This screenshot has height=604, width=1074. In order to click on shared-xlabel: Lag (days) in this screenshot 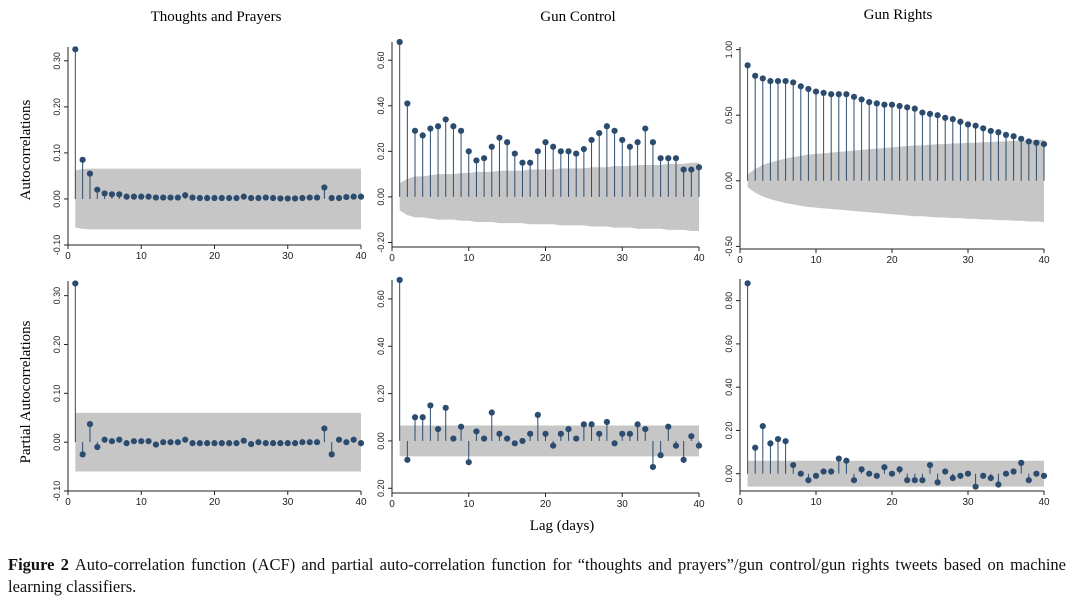, I will do `click(562, 526)`.